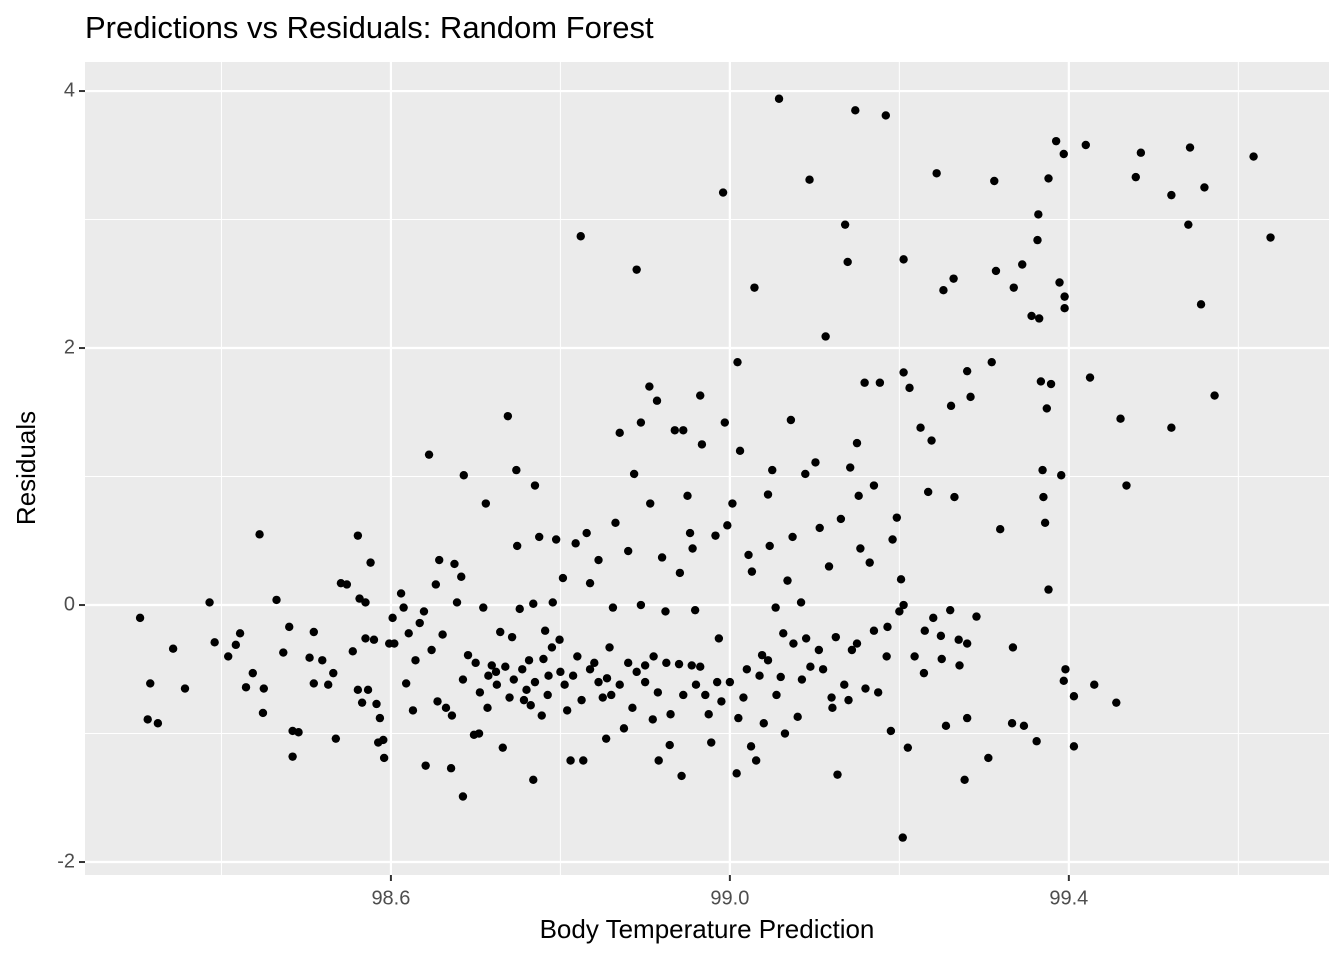 This screenshot has height=960, width=1344. Describe the element at coordinates (369, 27) in the screenshot. I see `chart-title: Predictions vs Residuals: Random Forest` at that location.